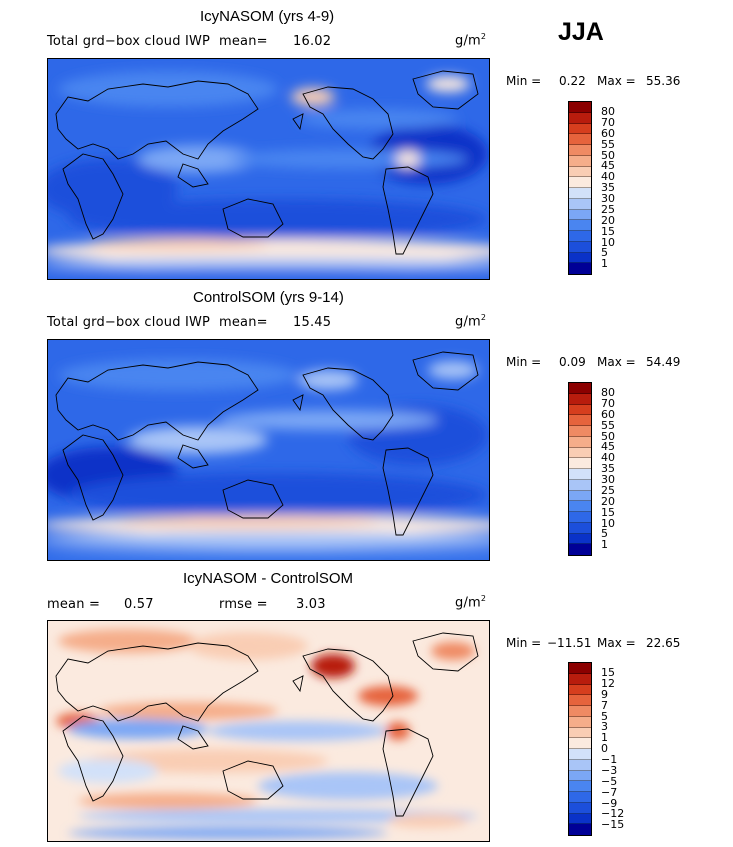 This screenshot has height=847, width=733. I want to click on panel-2-colorbar, so click(580, 469).